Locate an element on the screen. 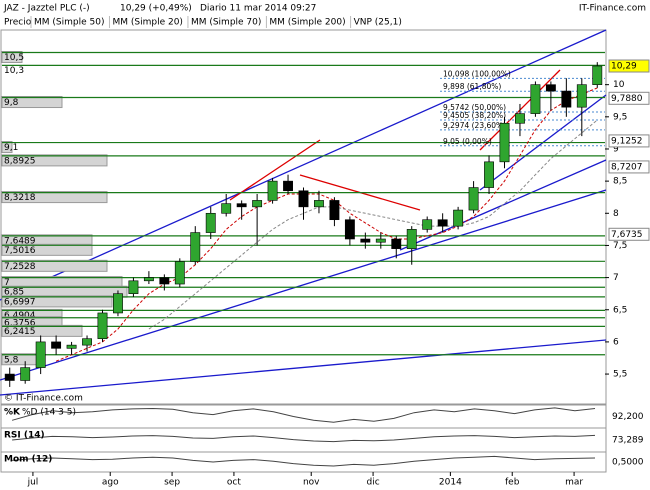  period: Diario 11 mar 2014 09:27 is located at coordinates (258, 9).